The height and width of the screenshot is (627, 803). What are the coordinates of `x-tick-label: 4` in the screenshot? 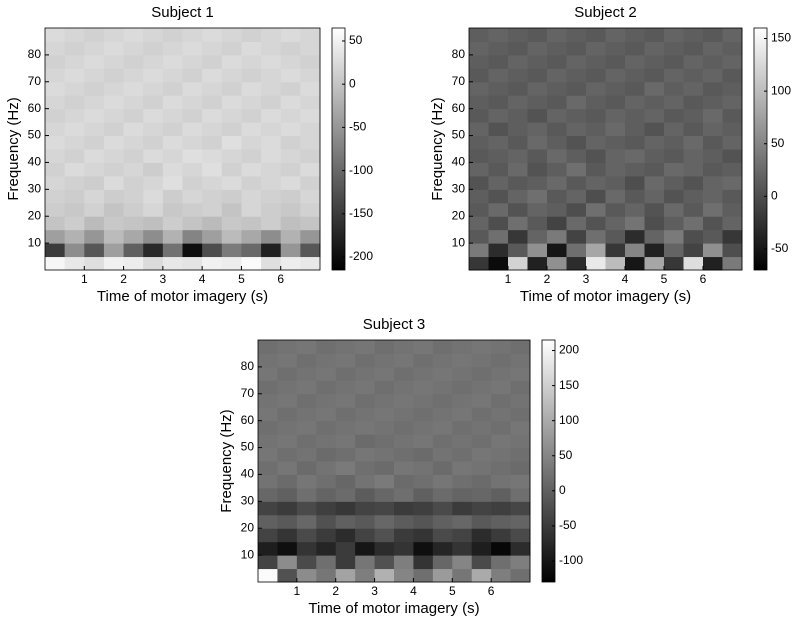 It's located at (413, 591).